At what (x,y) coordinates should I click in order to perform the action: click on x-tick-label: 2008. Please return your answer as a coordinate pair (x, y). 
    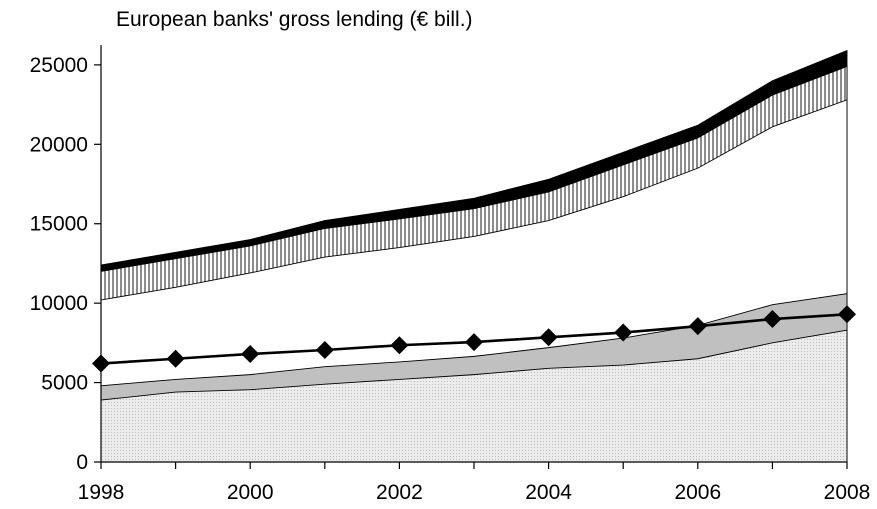
    Looking at the image, I should click on (847, 492).